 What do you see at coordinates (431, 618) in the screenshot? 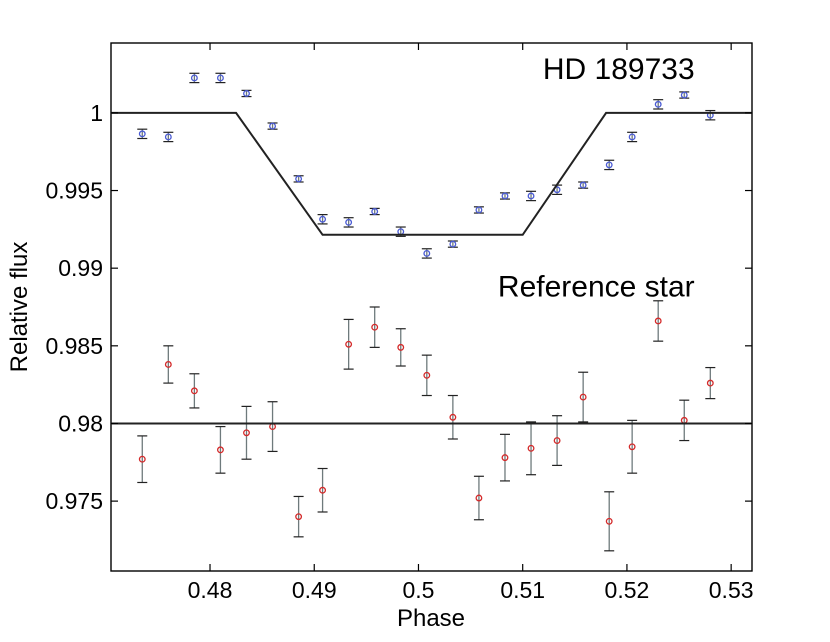
I see `x-axis-title: Phase` at bounding box center [431, 618].